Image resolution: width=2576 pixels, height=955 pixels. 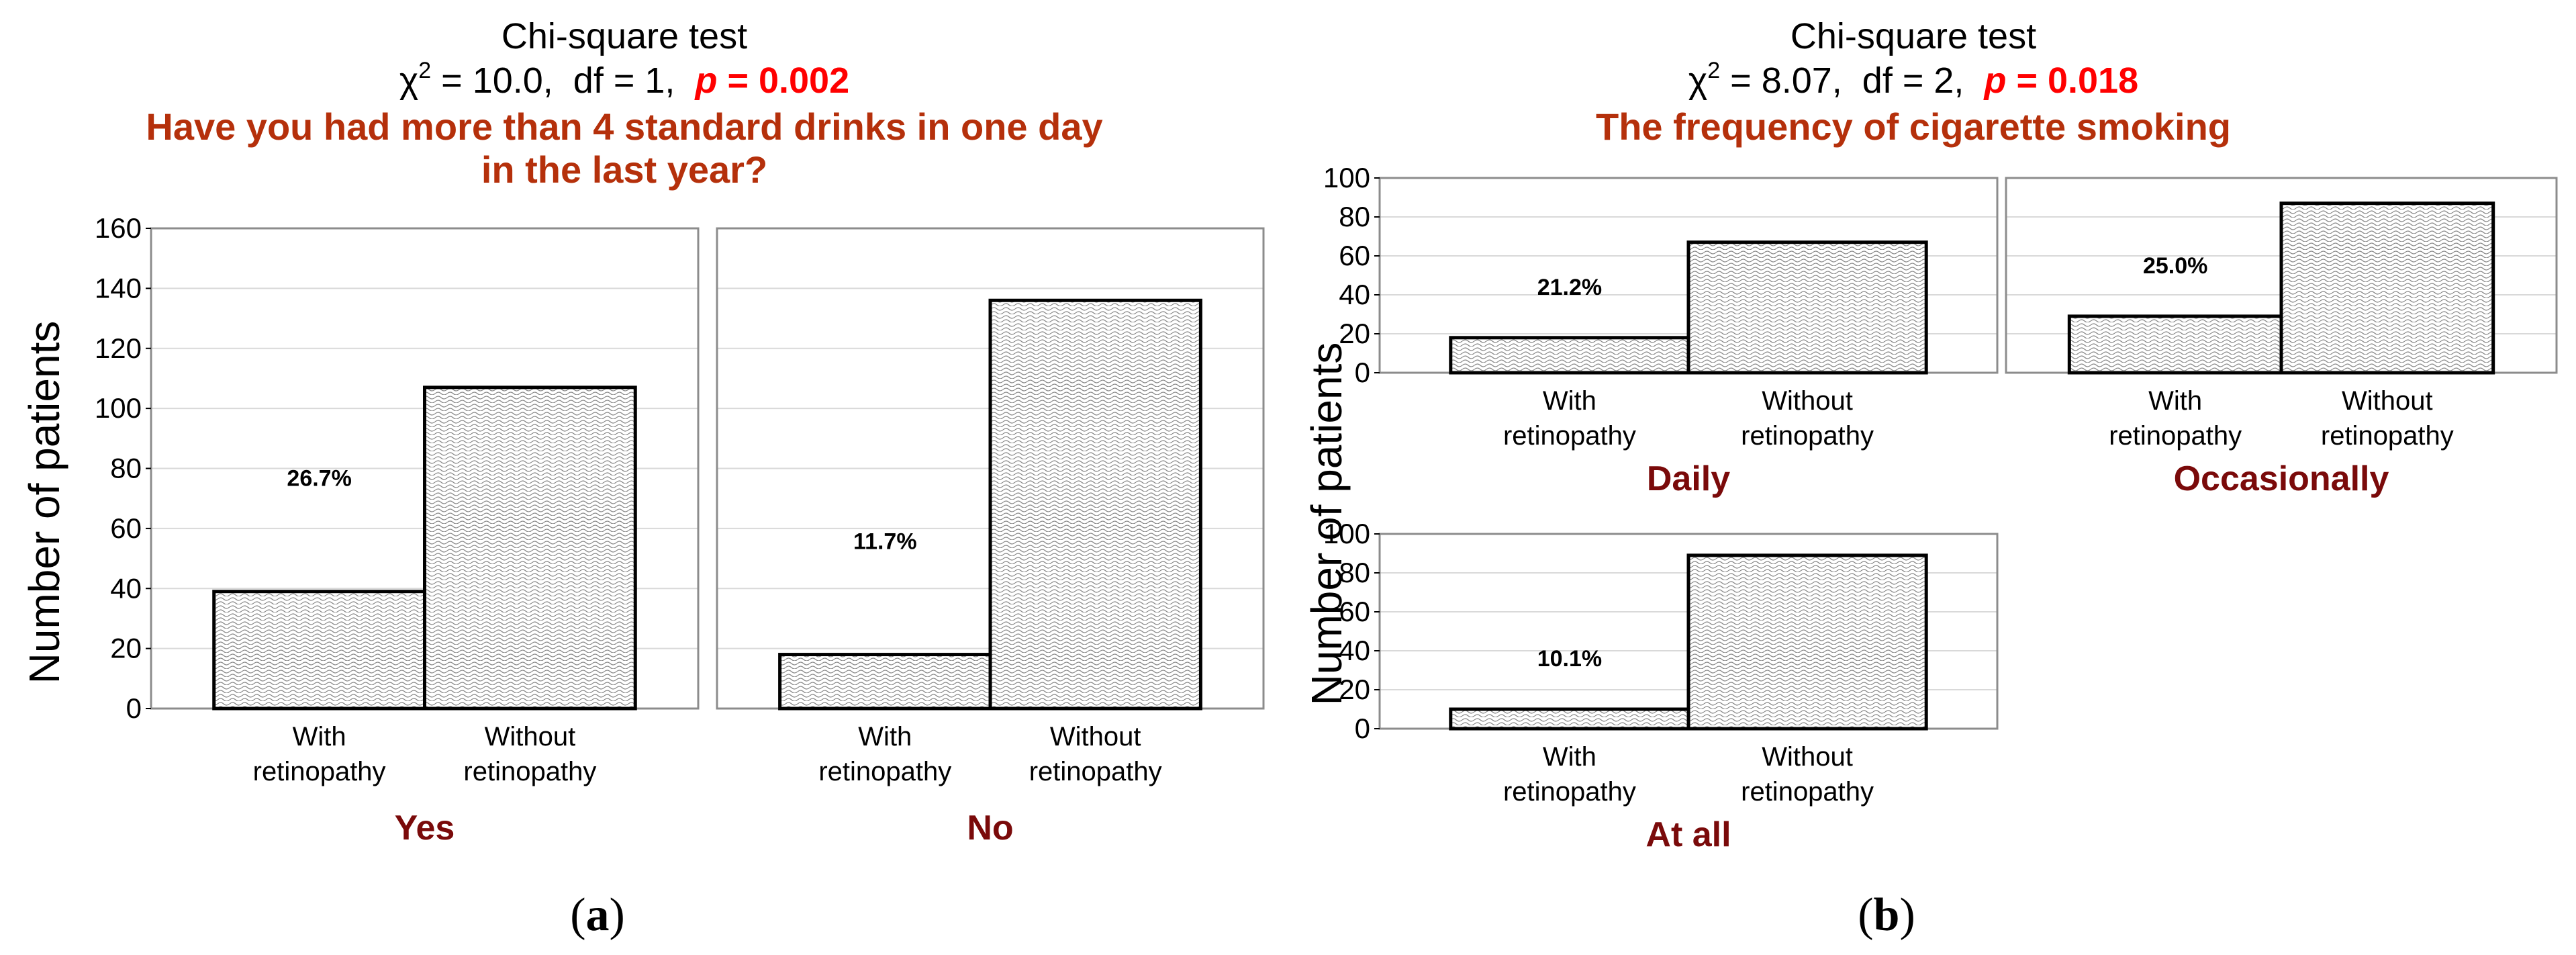 I want to click on panel-b-stat-rest: = 8.07, df = 2,, so click(x=1852, y=80).